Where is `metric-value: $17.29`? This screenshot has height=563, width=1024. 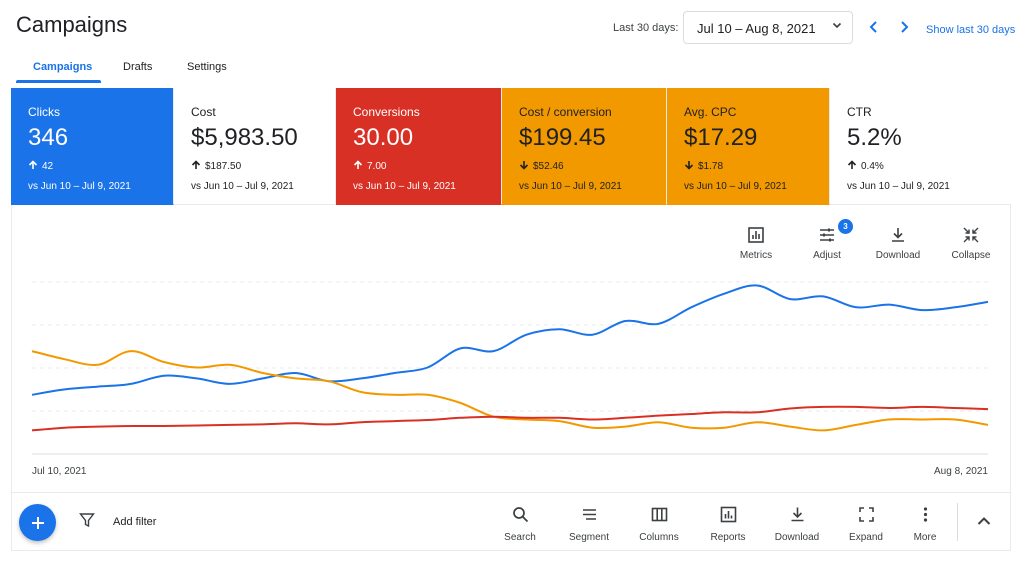
metric-value: $17.29 is located at coordinates (721, 137).